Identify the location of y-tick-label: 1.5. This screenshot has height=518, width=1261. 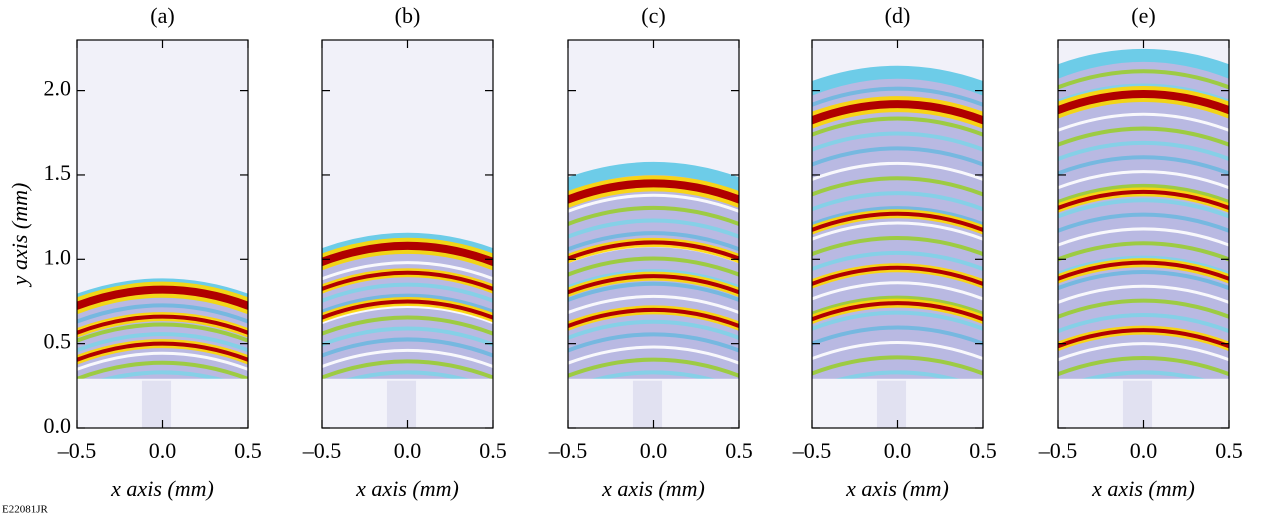
(58, 172).